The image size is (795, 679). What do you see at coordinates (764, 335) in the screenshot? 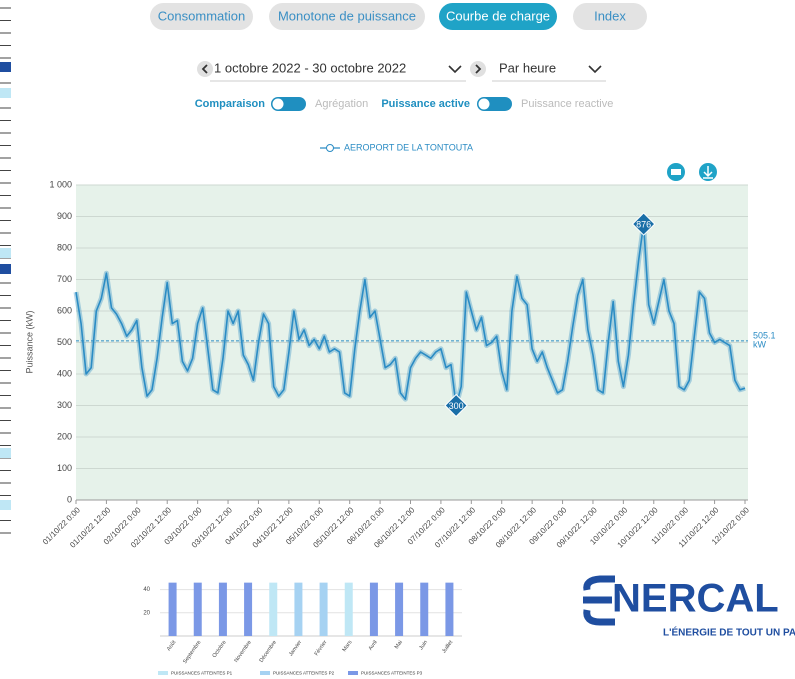
I see `mean-label: 505.1` at bounding box center [764, 335].